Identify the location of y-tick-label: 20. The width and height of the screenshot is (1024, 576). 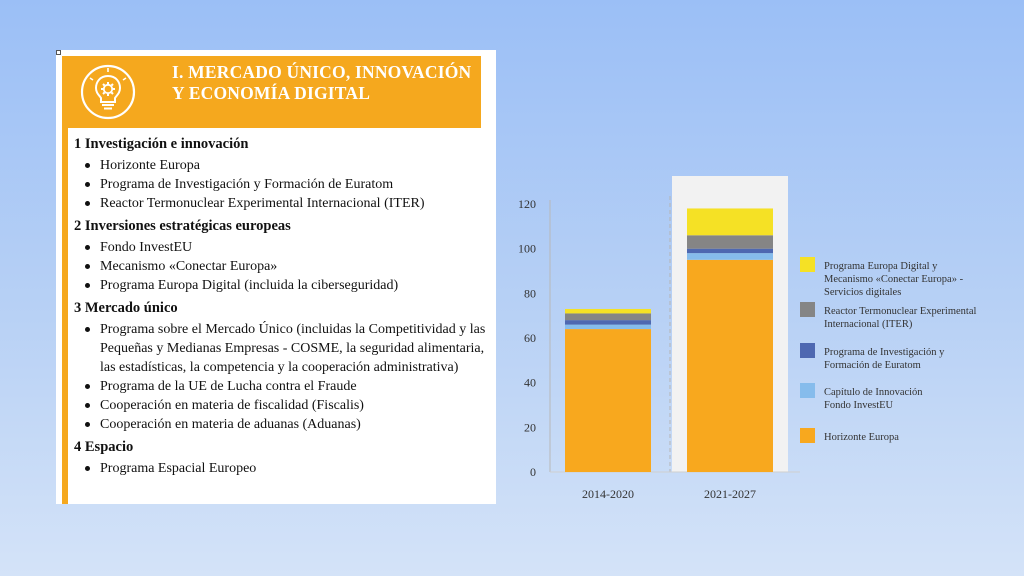
(530, 427).